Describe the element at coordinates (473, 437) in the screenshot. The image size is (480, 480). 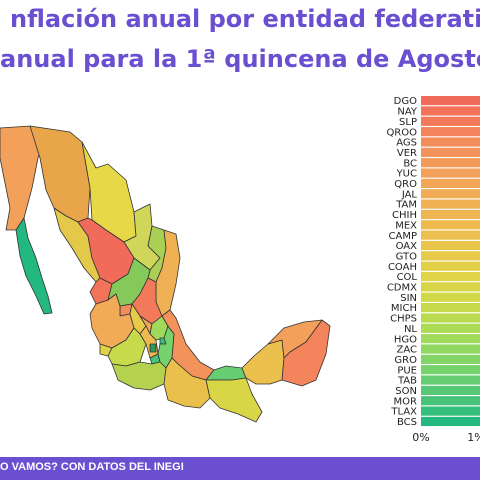
I see `x-tick-label: 1%` at that location.